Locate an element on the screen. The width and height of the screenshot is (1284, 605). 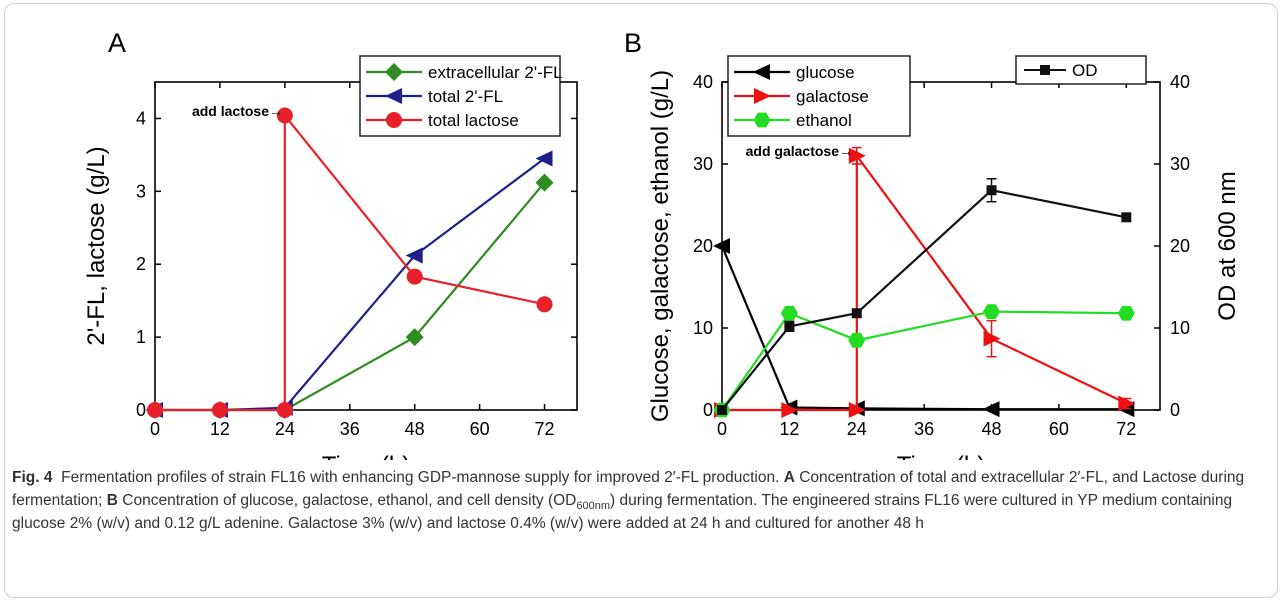
annotation-label: add galactose→ is located at coordinates (799, 151).